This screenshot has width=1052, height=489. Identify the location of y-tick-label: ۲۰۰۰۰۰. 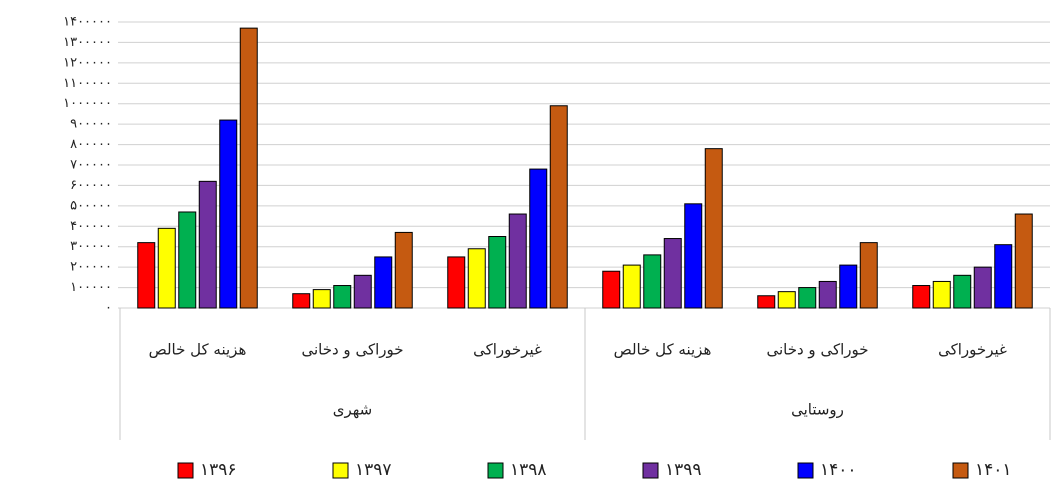
(91, 267).